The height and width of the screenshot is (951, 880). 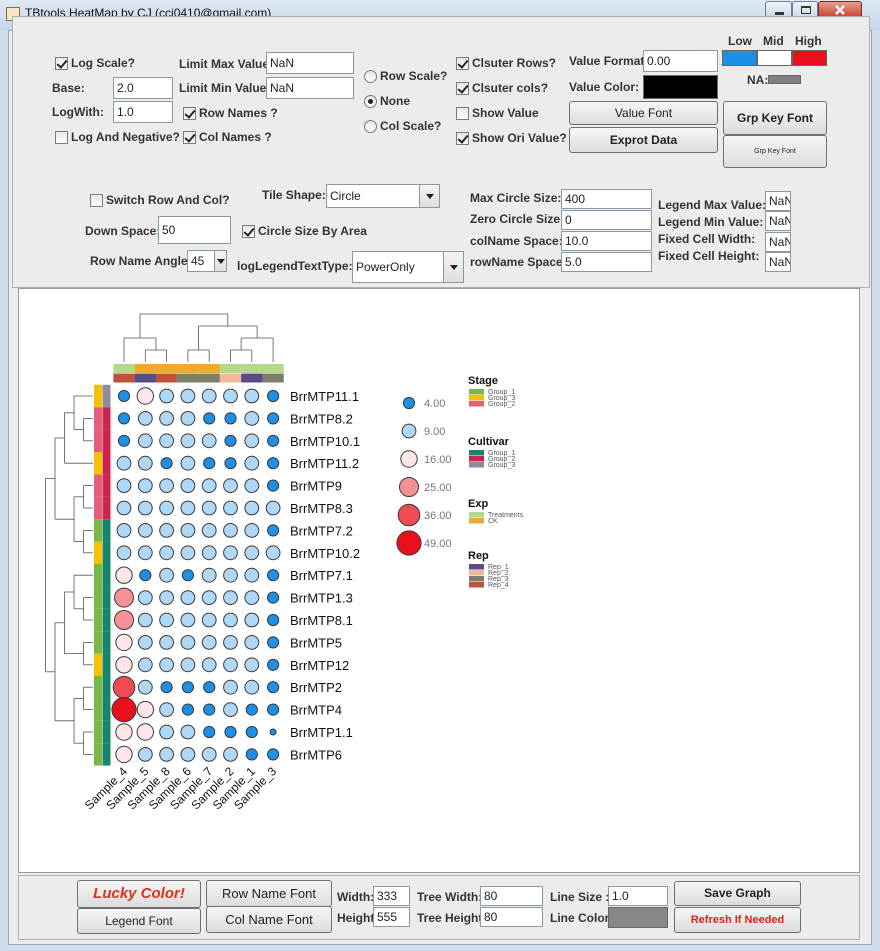 What do you see at coordinates (709, 256) in the screenshot?
I see `label: Fixed Cell Height:` at bounding box center [709, 256].